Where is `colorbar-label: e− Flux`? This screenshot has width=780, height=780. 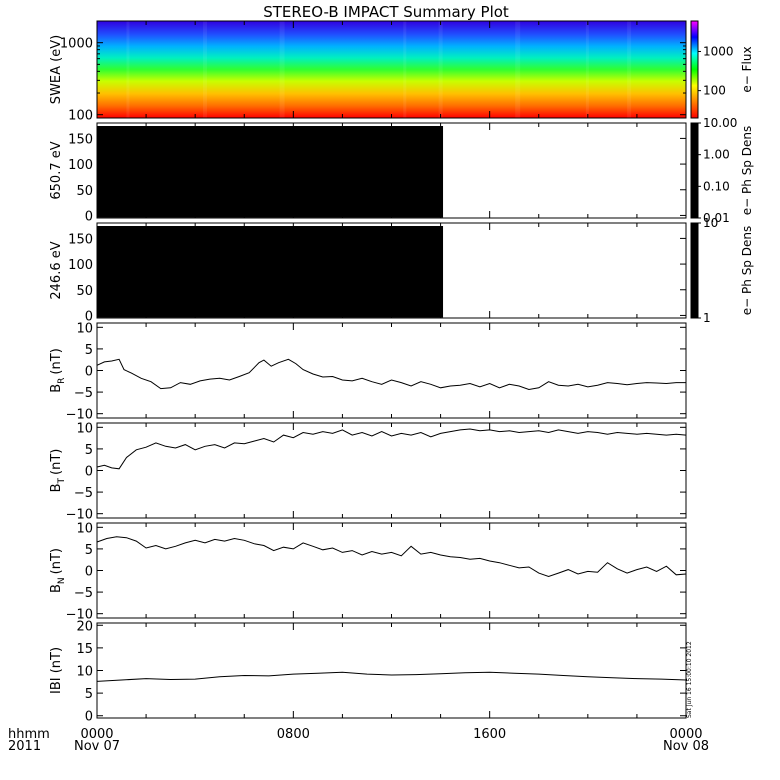 colorbar-label: e− Flux is located at coordinates (747, 69).